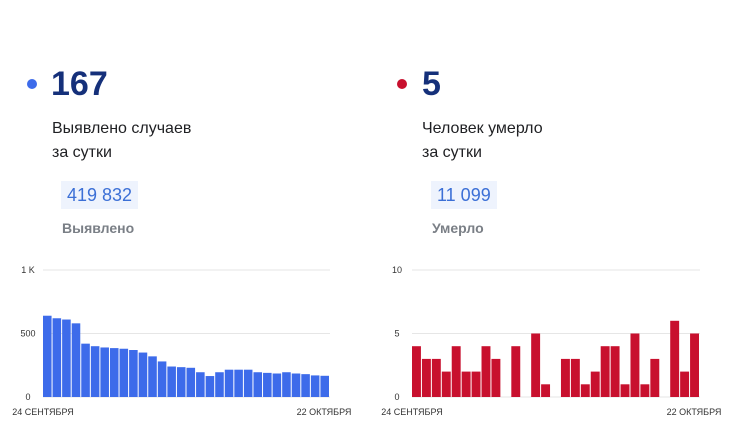 The height and width of the screenshot is (427, 738). Describe the element at coordinates (152, 141) in the screenshot. I see `cases-description: Выявлено случаев за сутки` at that location.